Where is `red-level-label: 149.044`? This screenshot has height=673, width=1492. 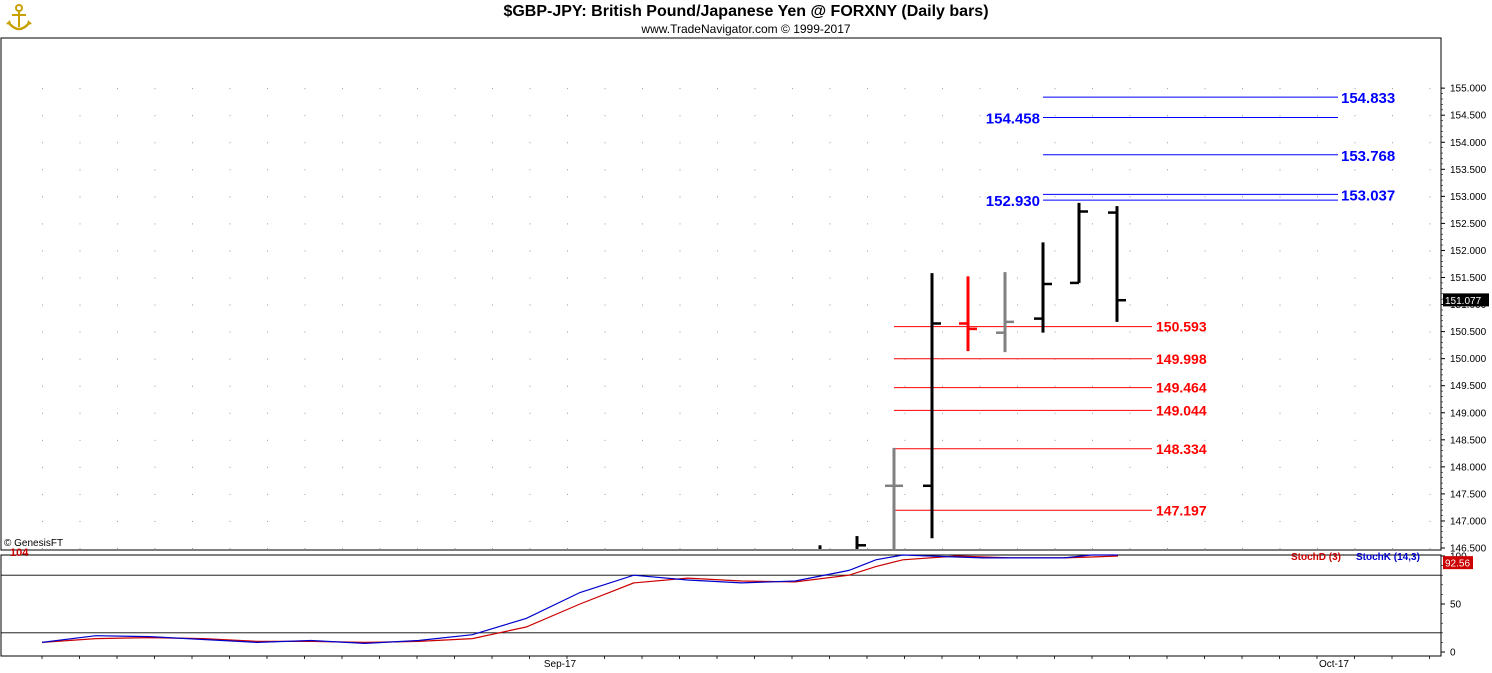 red-level-label: 149.044 is located at coordinates (1181, 410).